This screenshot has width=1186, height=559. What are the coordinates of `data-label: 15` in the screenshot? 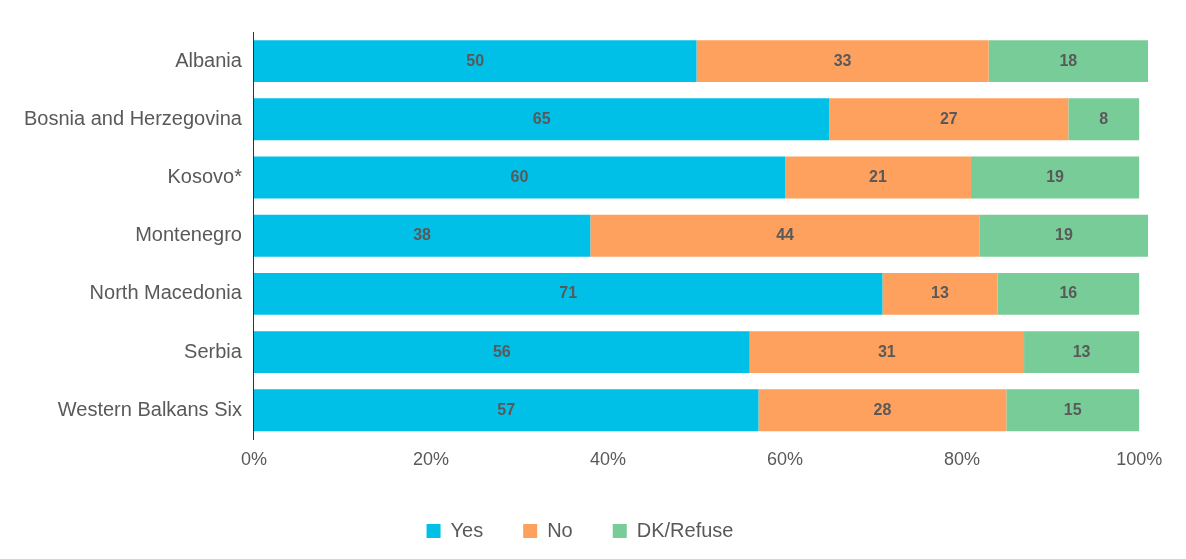 It's located at (1072, 409).